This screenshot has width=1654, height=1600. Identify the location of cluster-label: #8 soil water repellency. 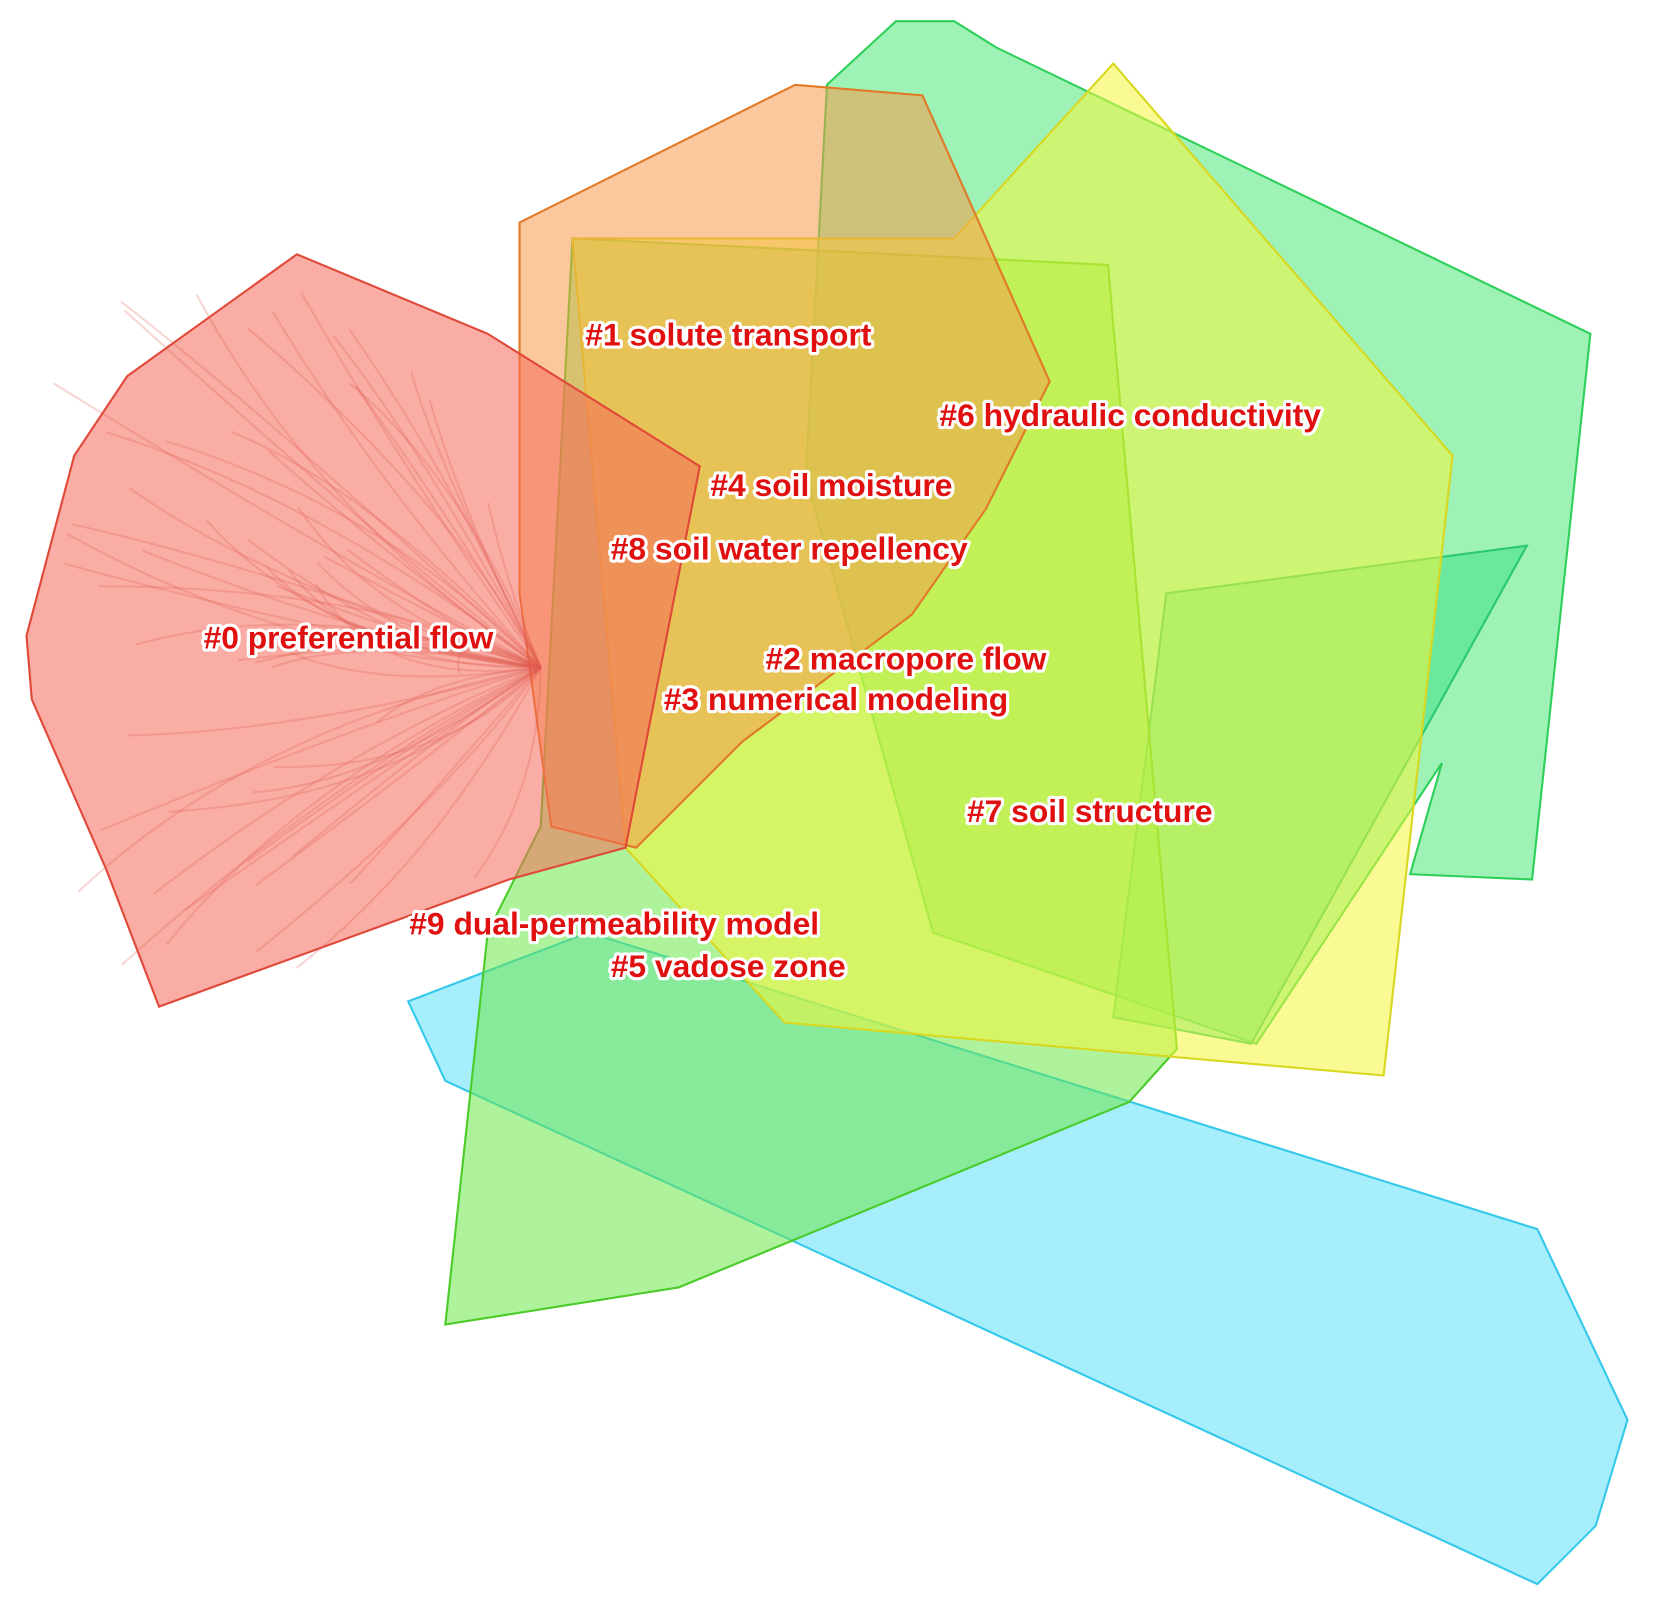
(789, 548).